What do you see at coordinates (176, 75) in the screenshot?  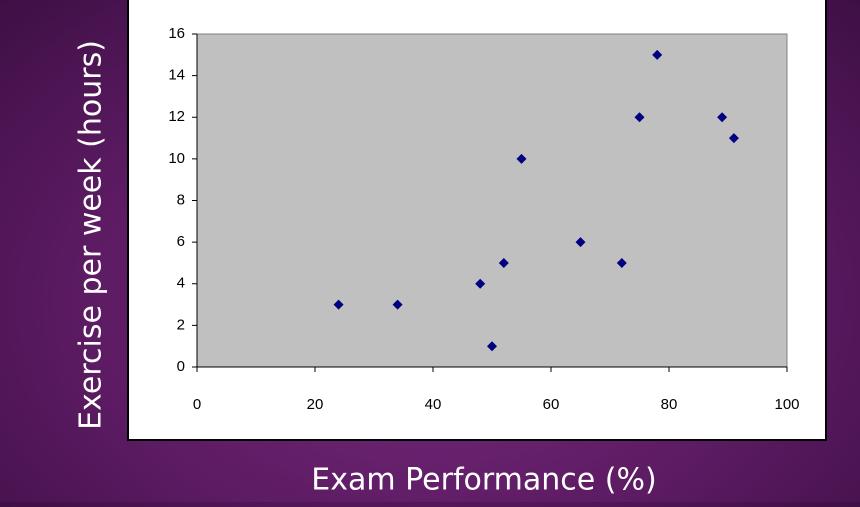 I see `y-tick-label: 14` at bounding box center [176, 75].